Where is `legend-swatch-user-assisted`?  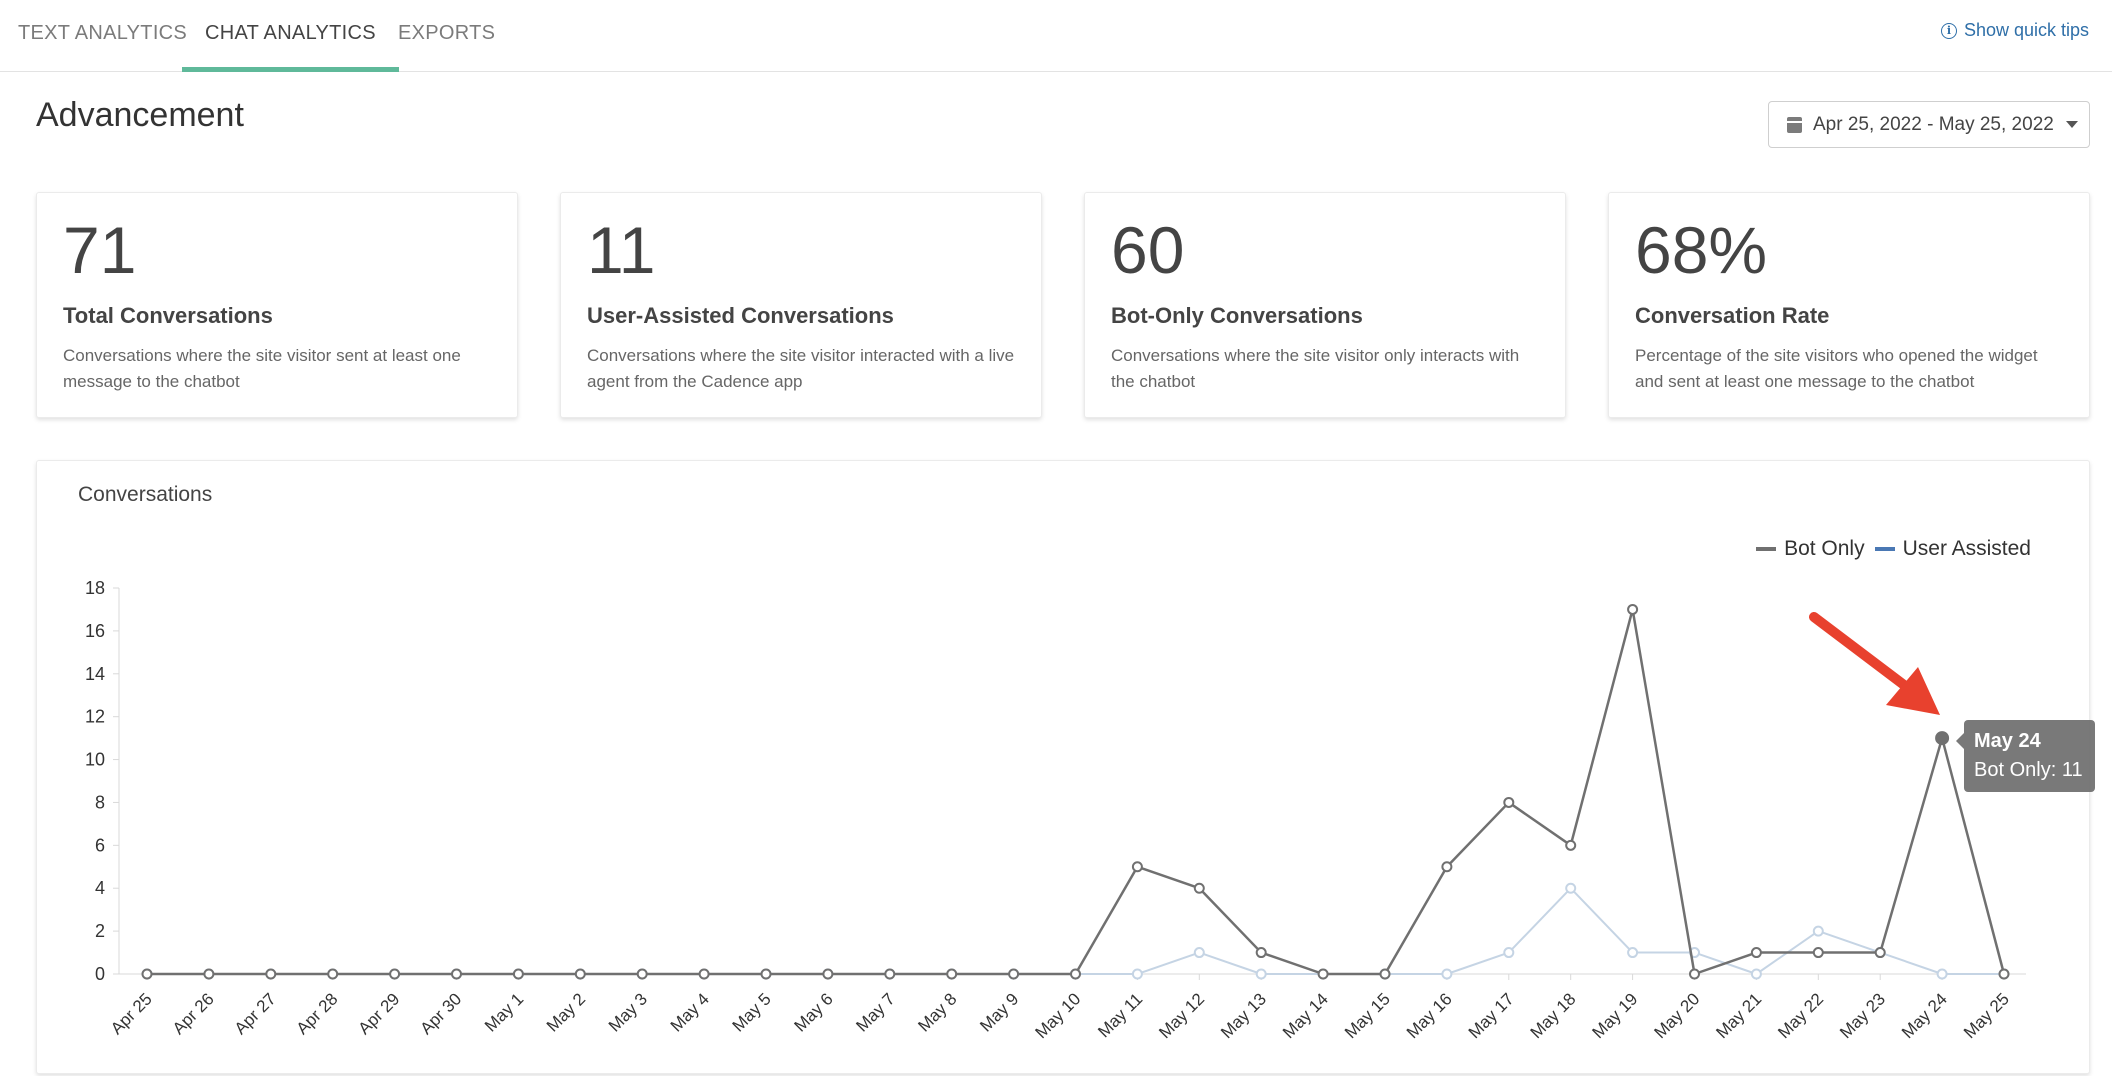
legend-swatch-user-assisted is located at coordinates (1884, 549).